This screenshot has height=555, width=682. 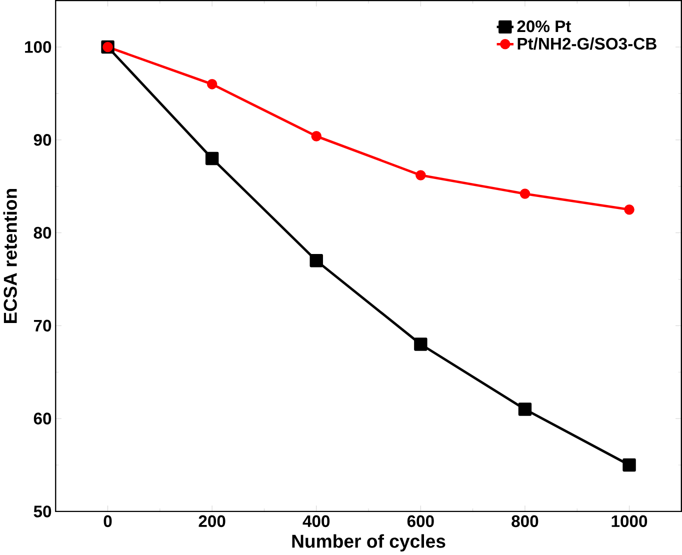 What do you see at coordinates (587, 44) in the screenshot?
I see `legend-label: Pt/NH2-G/SO3-CB` at bounding box center [587, 44].